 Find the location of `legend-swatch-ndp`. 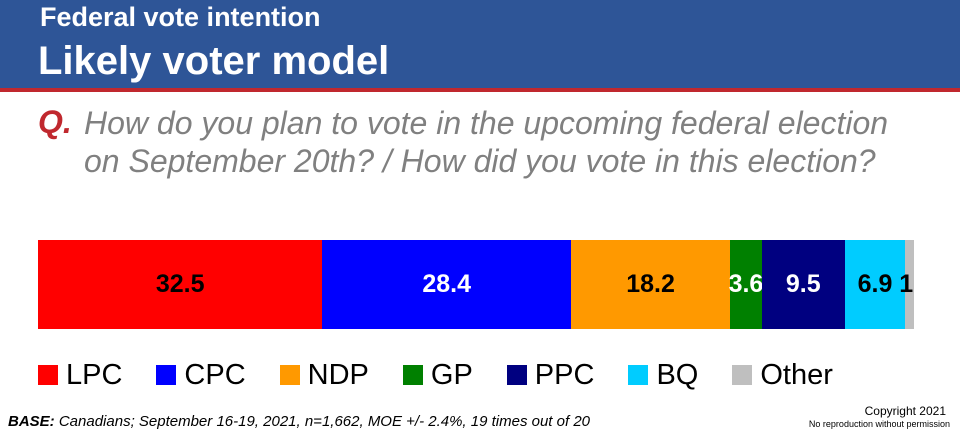

legend-swatch-ndp is located at coordinates (289, 375).